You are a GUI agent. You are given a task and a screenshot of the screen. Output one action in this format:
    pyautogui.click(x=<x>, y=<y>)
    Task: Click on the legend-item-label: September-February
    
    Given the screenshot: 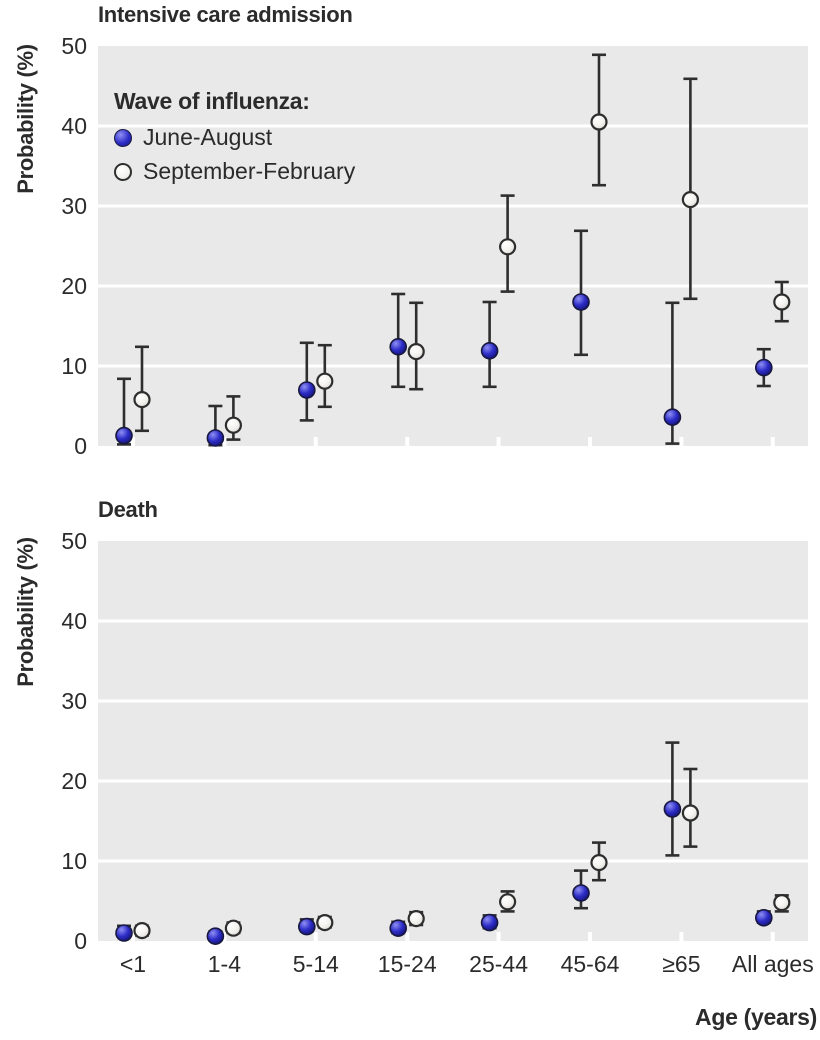 What is the action you would take?
    pyautogui.click(x=249, y=171)
    